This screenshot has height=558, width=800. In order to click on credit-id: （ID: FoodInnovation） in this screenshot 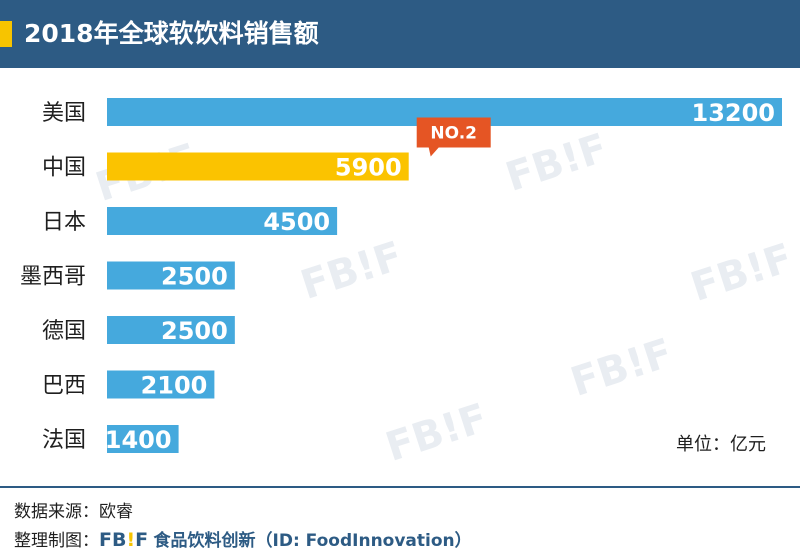, I will do `click(363, 541)`.